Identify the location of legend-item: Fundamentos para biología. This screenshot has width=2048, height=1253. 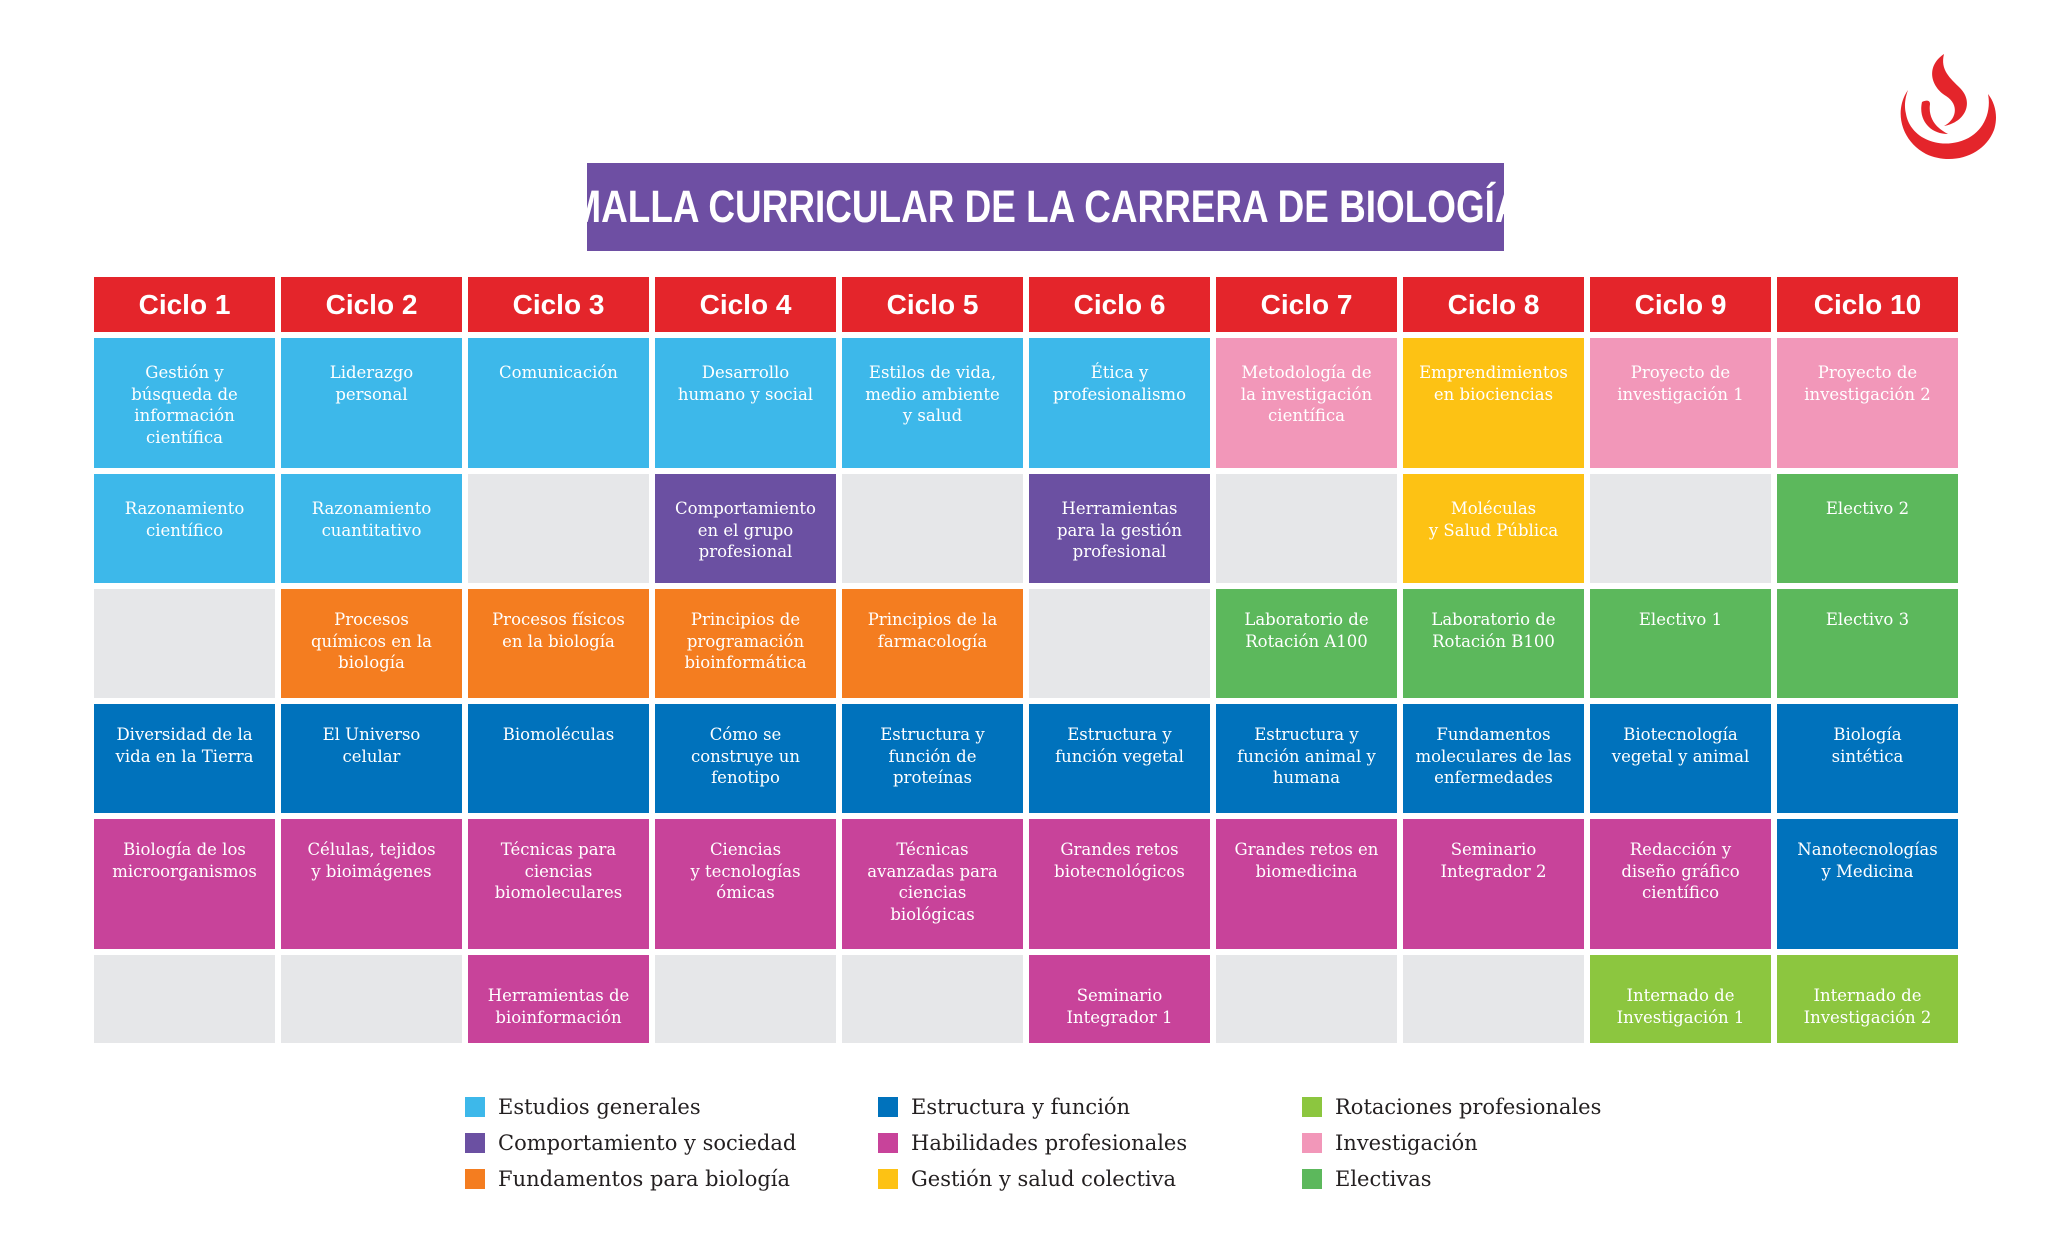
(671, 1179).